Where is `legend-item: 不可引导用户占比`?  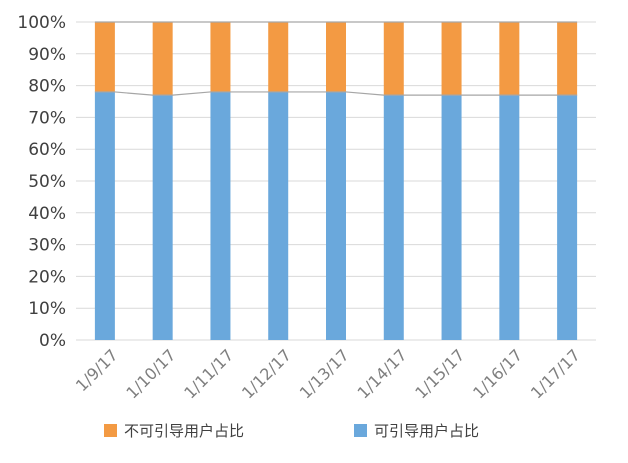 legend-item: 不可引导用户占比 is located at coordinates (174, 431).